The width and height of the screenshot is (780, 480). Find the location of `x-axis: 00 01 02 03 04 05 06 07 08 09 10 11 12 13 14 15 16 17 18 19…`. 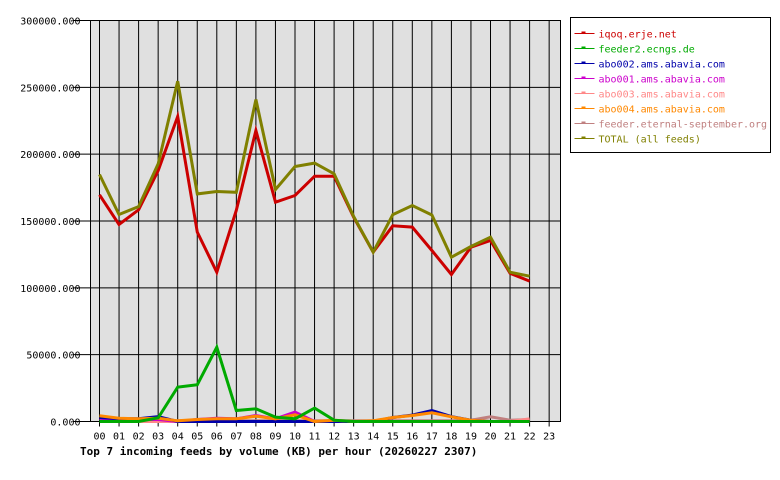

x-axis: 00 01 02 03 04 05 06 07 08 09 10 11 12 13 14 15 16 17 18 19… is located at coordinates (324, 432).